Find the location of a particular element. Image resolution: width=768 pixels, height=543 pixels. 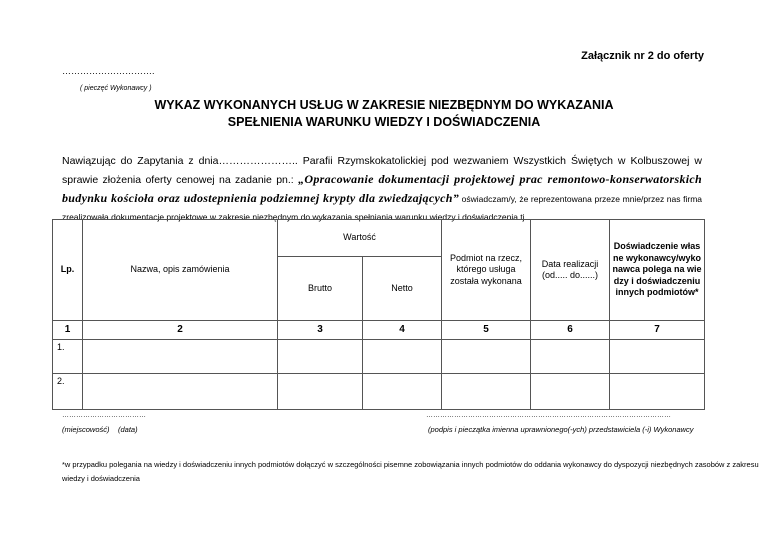

header-gross: Brutto is located at coordinates (320, 288).